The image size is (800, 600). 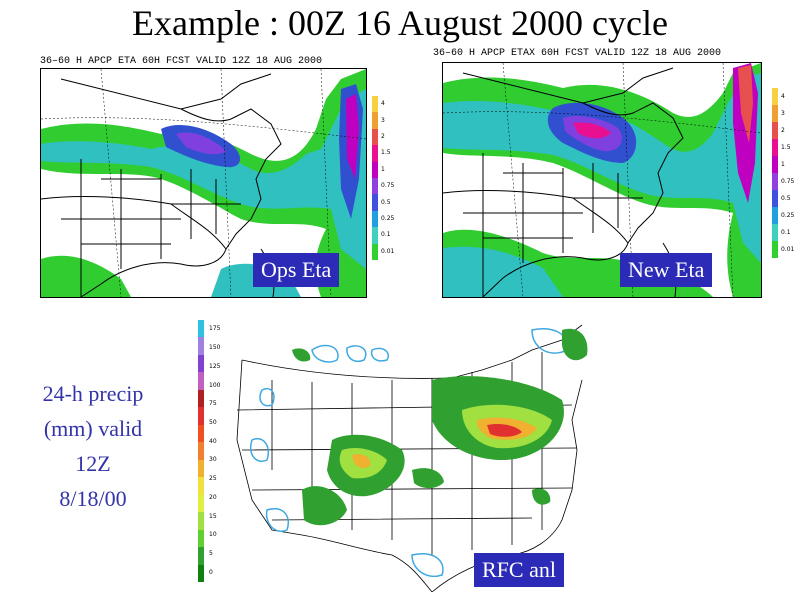 I want to click on rfc-anl-label: RFC anl, so click(x=519, y=570).